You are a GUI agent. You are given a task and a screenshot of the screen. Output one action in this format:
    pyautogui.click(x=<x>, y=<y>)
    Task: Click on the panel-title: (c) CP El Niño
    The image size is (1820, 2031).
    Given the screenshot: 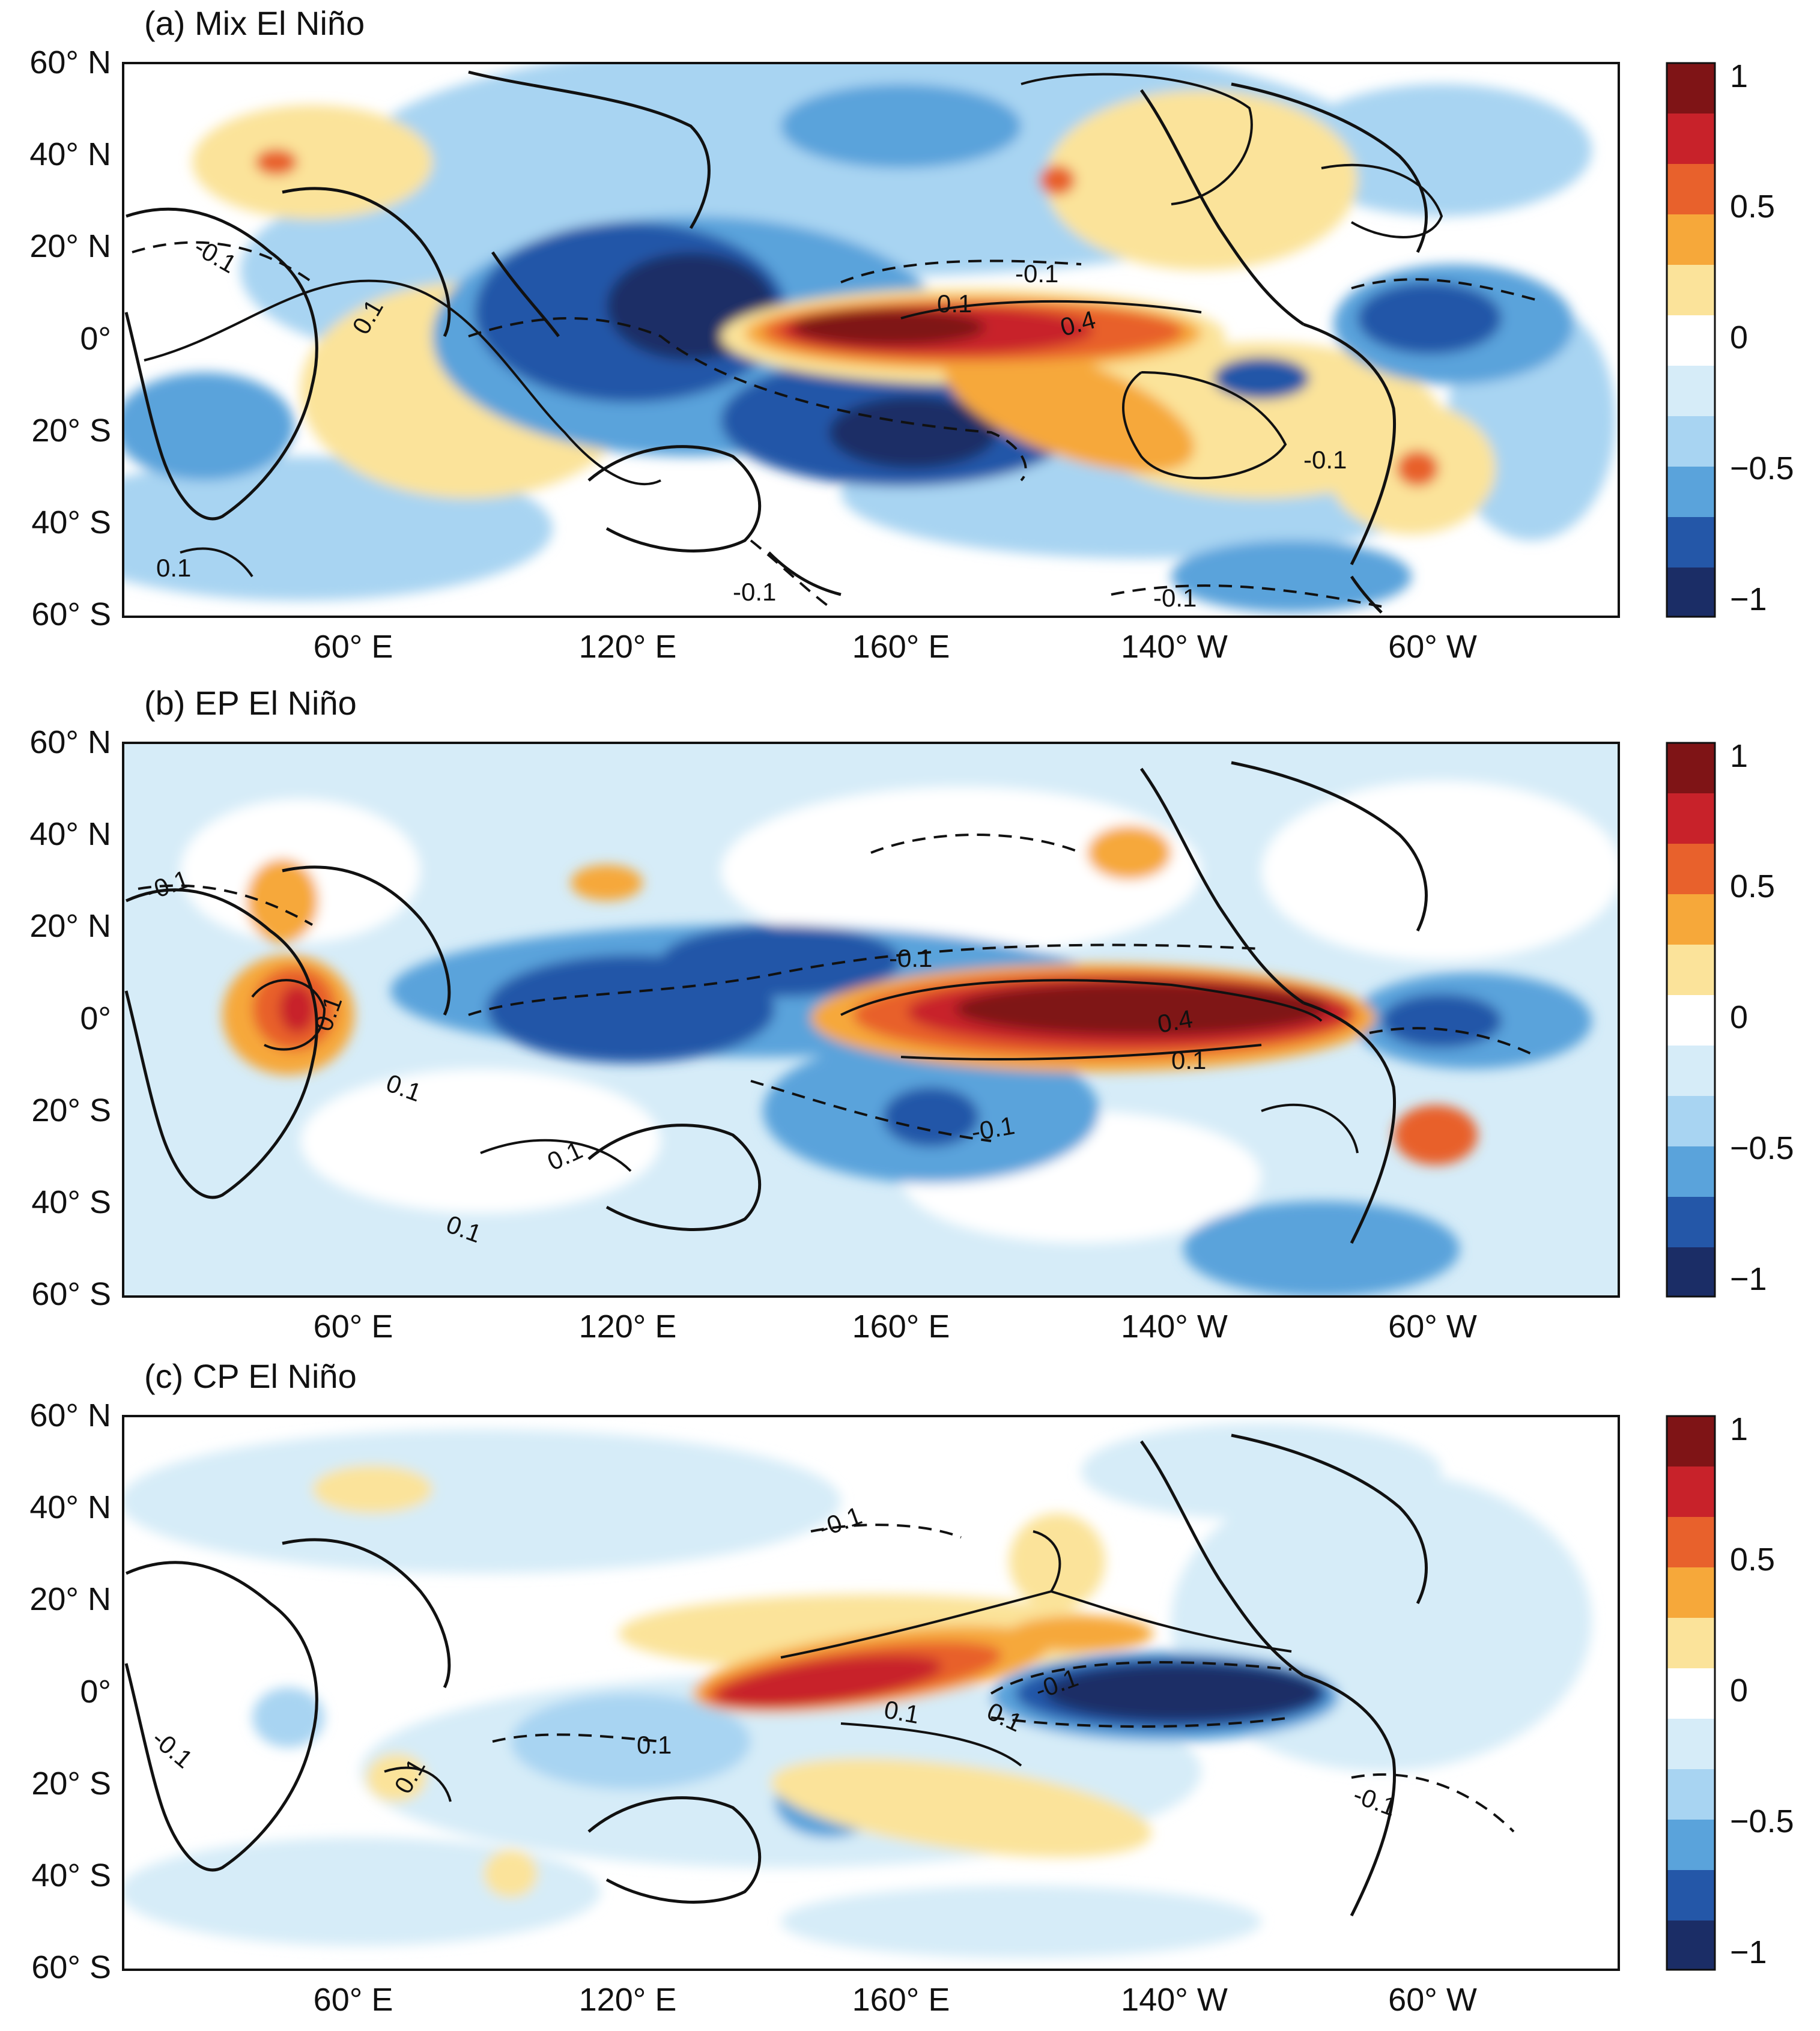 What is the action you would take?
    pyautogui.click(x=251, y=1376)
    